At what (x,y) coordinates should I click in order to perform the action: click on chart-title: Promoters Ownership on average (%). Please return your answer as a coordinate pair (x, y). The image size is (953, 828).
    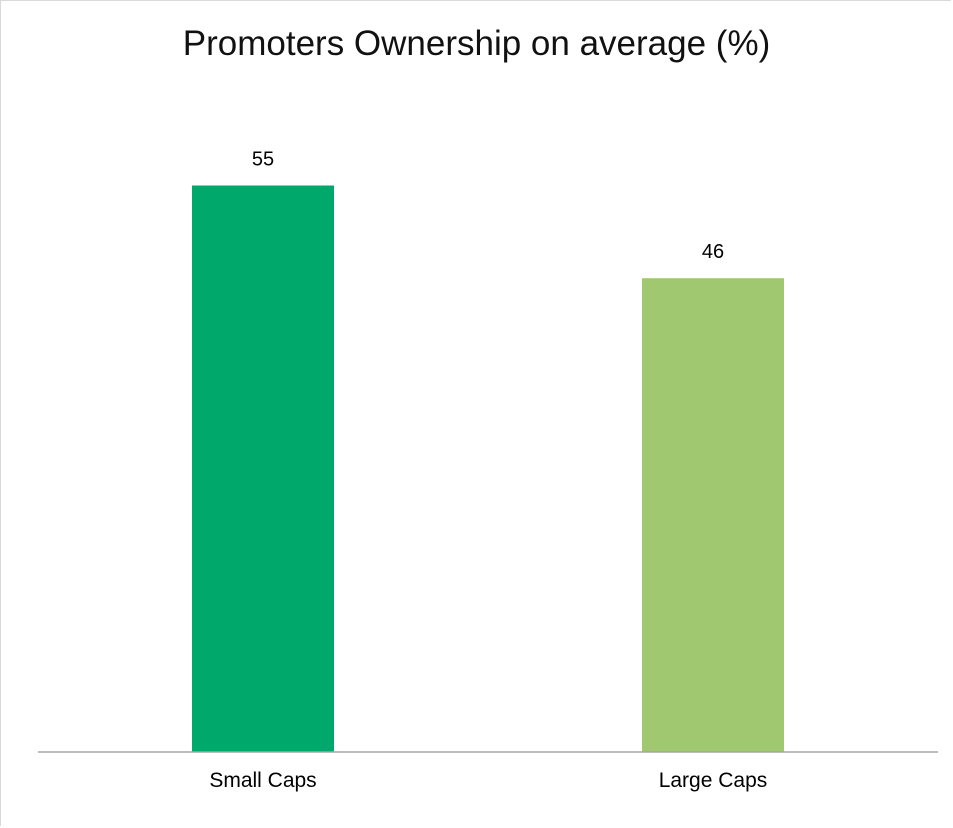
    Looking at the image, I should click on (476, 43).